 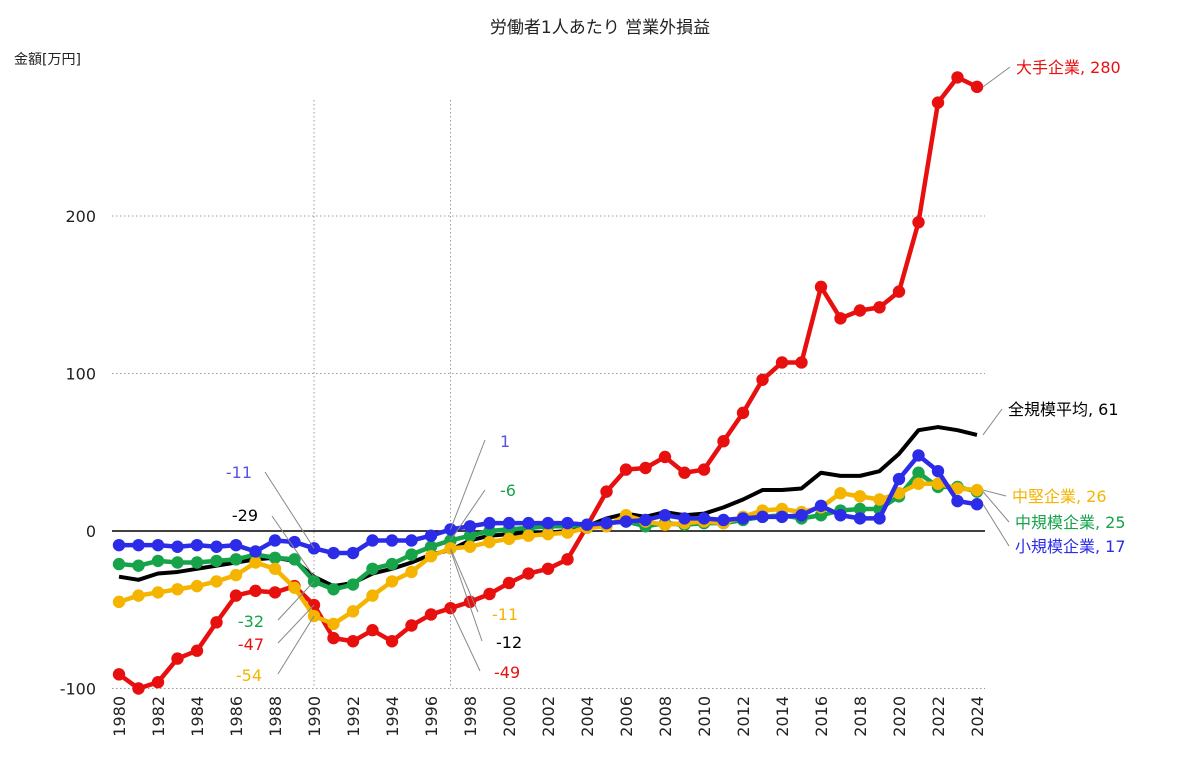 What do you see at coordinates (1070, 546) in the screenshot?
I see `end-label: 小規模企業, 17` at bounding box center [1070, 546].